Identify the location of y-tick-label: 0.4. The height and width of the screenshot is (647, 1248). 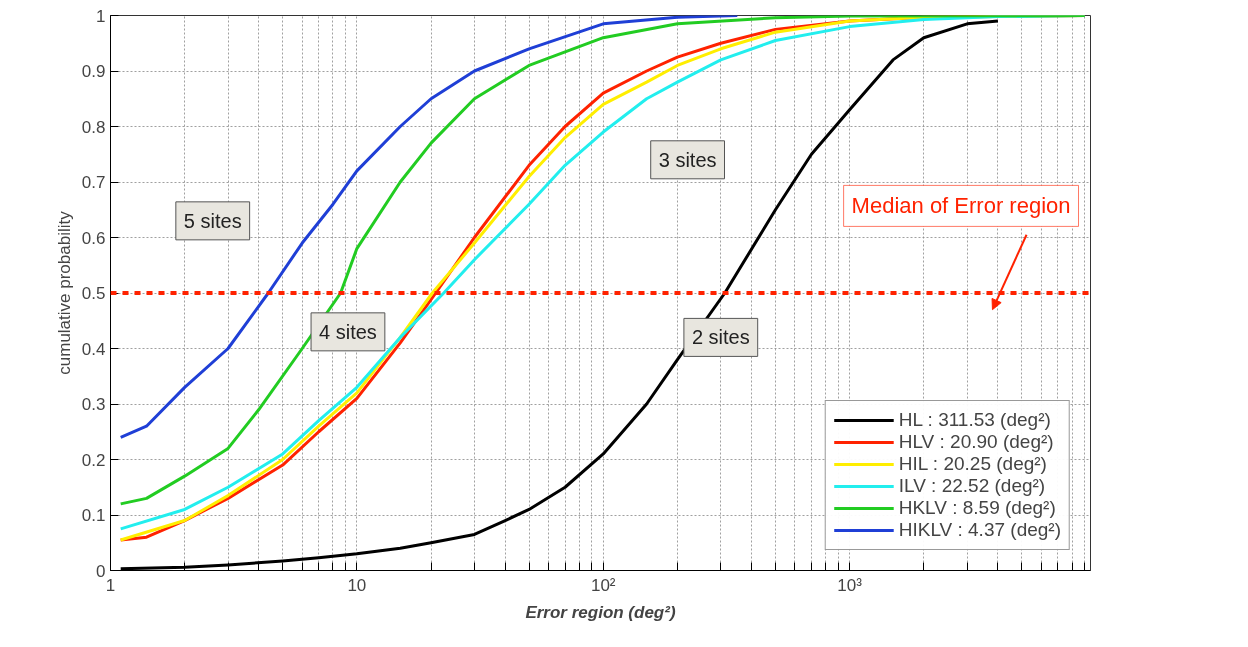
(93, 349).